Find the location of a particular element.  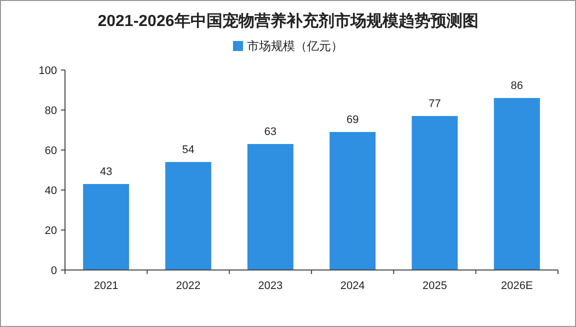

y-tick-label: 40 is located at coordinates (50, 191).